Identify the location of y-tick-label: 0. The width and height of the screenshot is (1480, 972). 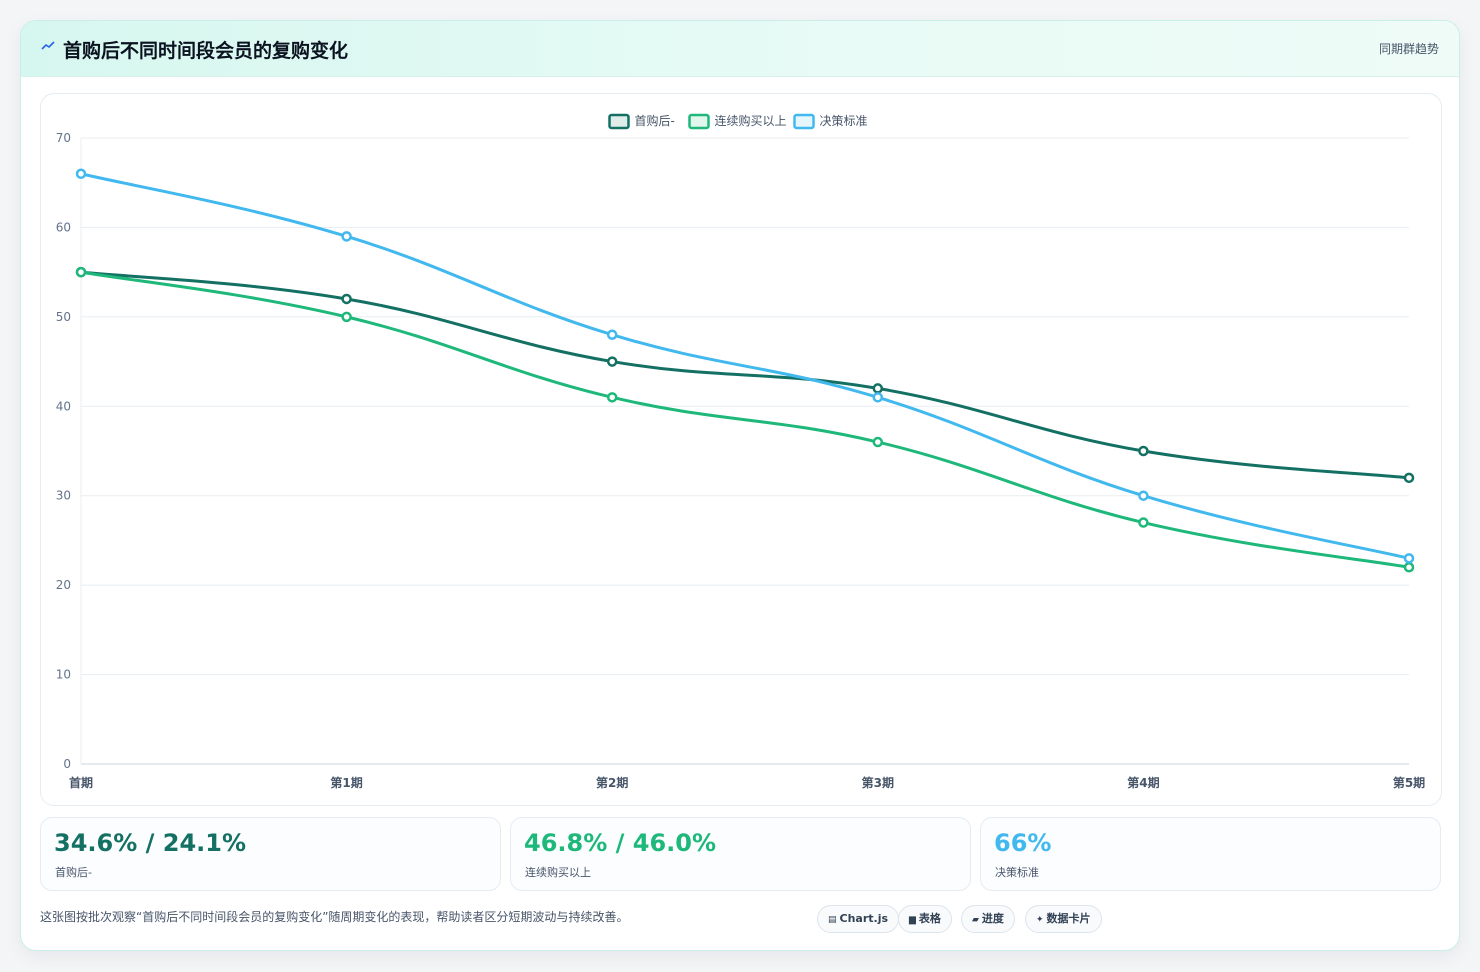
(67, 764).